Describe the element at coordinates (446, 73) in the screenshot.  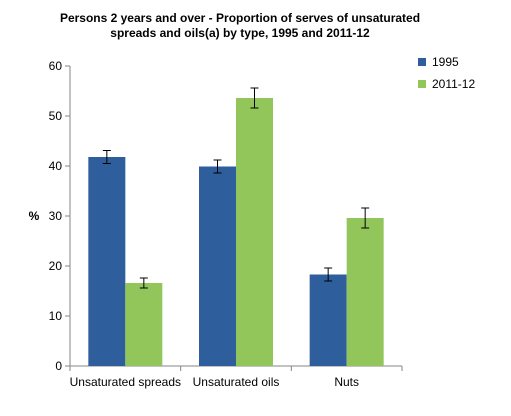
I see `legend: 1995 2011-12` at that location.